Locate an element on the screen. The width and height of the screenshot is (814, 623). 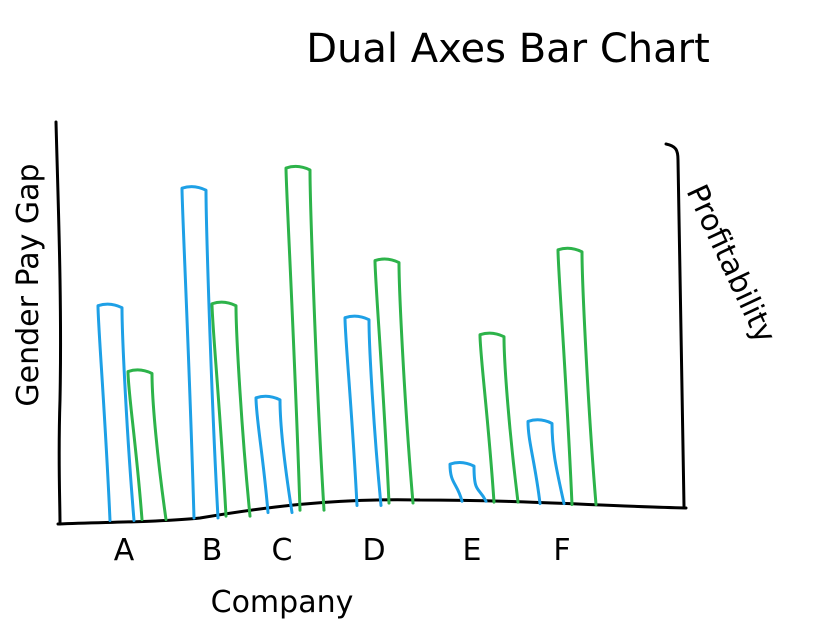
x-tick-label-E: E is located at coordinates (472, 550).